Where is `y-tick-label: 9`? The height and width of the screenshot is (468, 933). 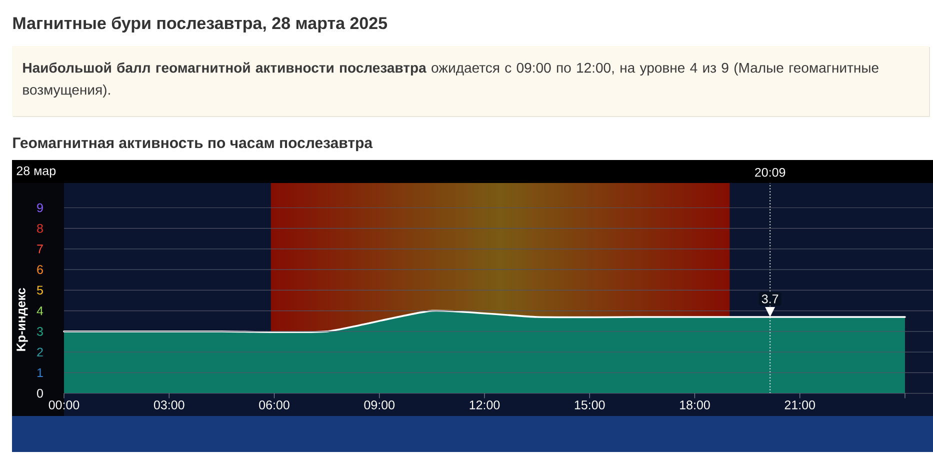
y-tick-label: 9 is located at coordinates (40, 207).